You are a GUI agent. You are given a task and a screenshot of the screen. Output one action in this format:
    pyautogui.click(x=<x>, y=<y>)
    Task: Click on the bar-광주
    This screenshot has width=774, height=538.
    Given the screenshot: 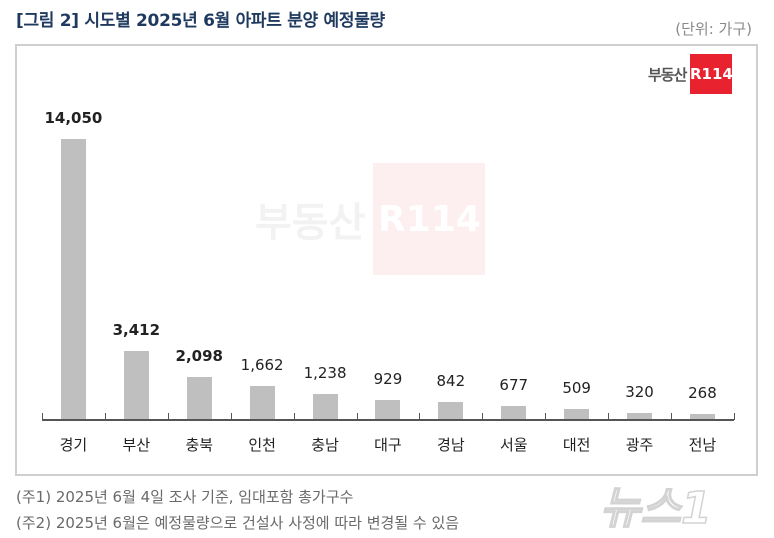 What is the action you would take?
    pyautogui.click(x=640, y=415)
    